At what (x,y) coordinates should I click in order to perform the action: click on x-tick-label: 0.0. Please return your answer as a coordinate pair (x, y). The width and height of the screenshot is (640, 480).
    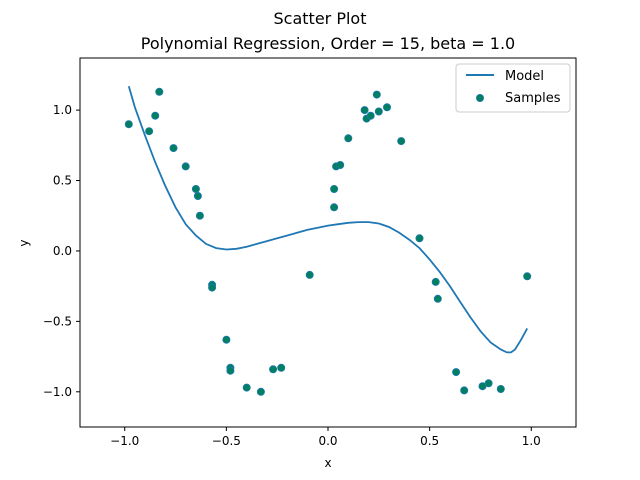
    Looking at the image, I should click on (327, 441).